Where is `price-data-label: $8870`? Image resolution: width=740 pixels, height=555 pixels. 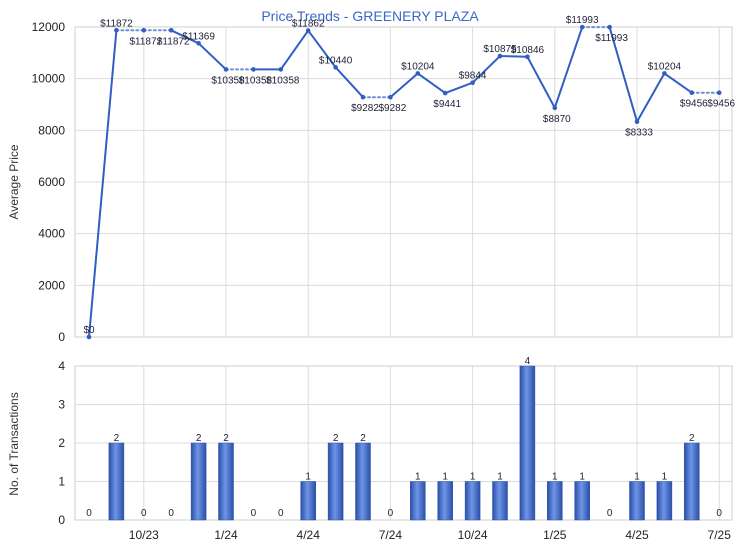
price-data-label: $8870 is located at coordinates (557, 119).